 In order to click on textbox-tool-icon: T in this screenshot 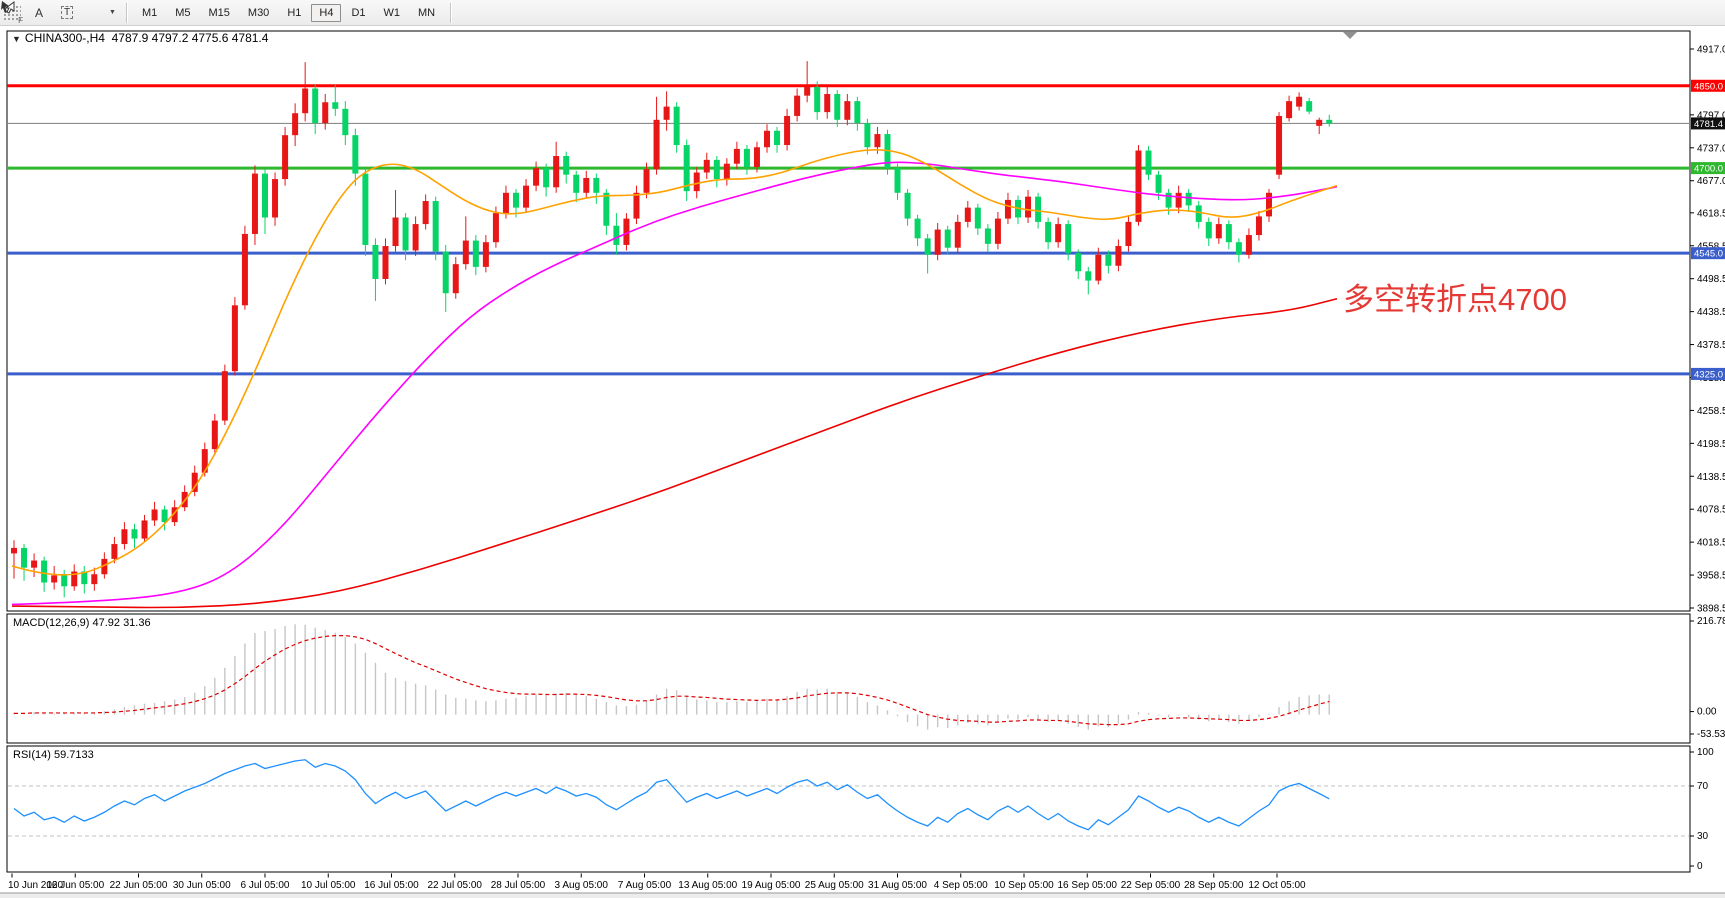, I will do `click(67, 12)`.